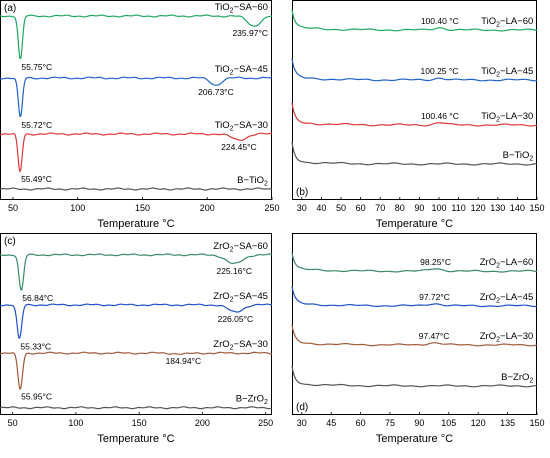 The width and height of the screenshot is (550, 458). What do you see at coordinates (507, 72) in the screenshot?
I see `series-label: TiO2−LA−45` at bounding box center [507, 72].